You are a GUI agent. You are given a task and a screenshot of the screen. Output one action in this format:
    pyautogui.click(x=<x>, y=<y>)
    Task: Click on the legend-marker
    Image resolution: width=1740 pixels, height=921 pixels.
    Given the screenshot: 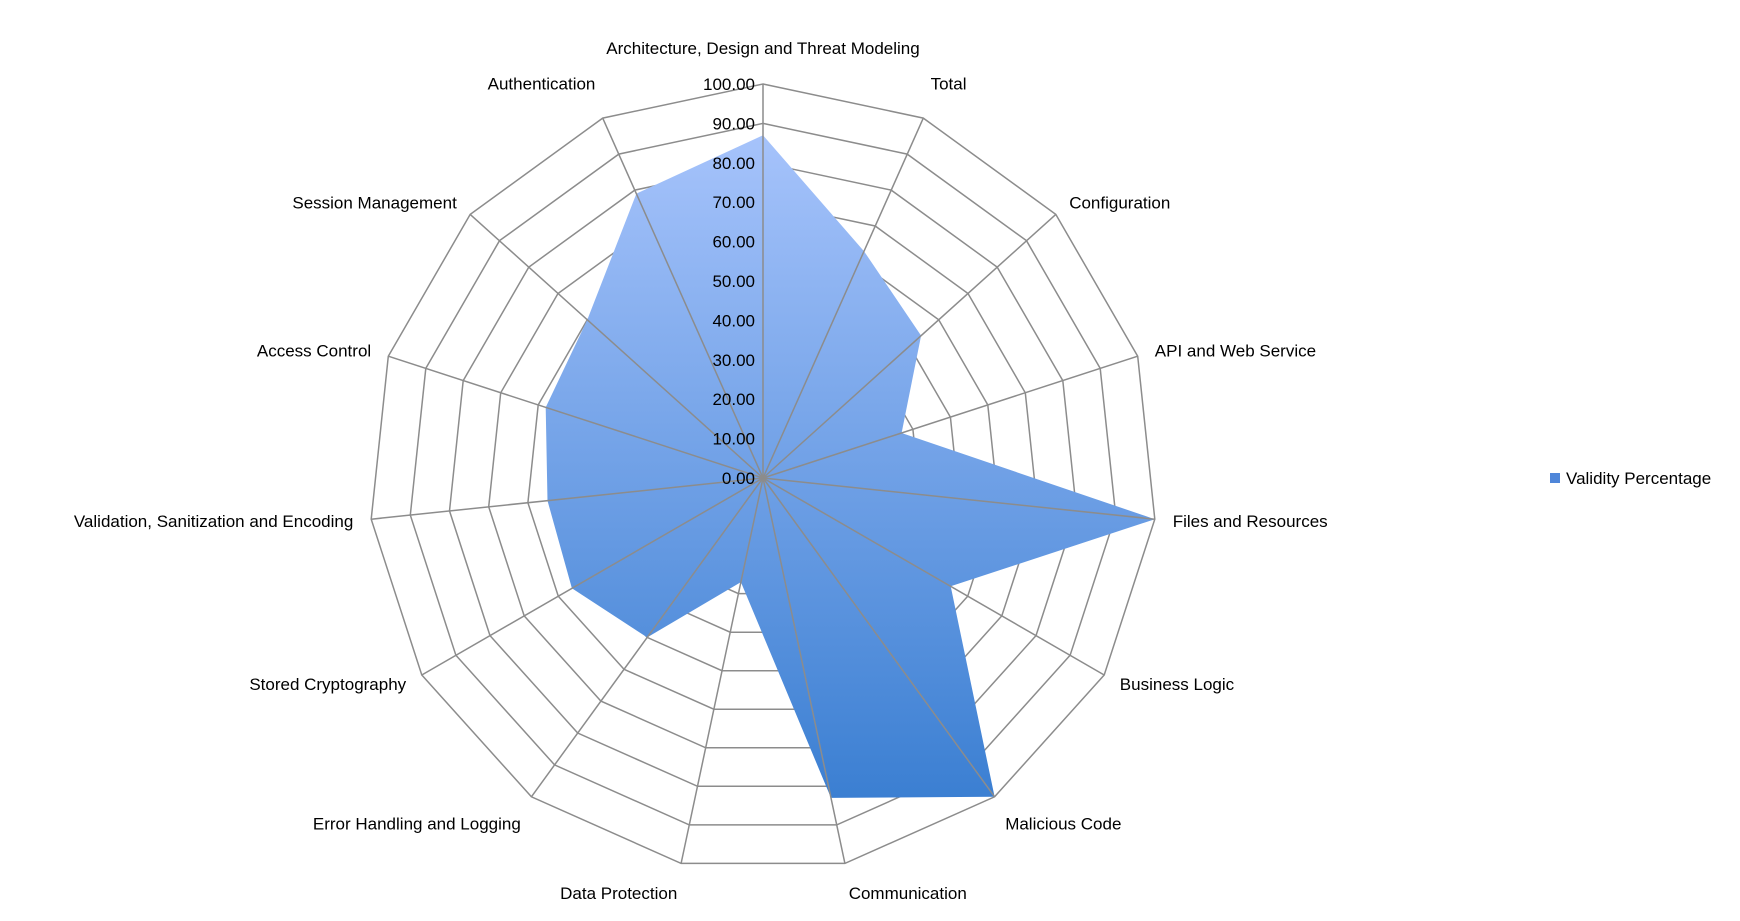 What is the action you would take?
    pyautogui.click(x=1555, y=478)
    